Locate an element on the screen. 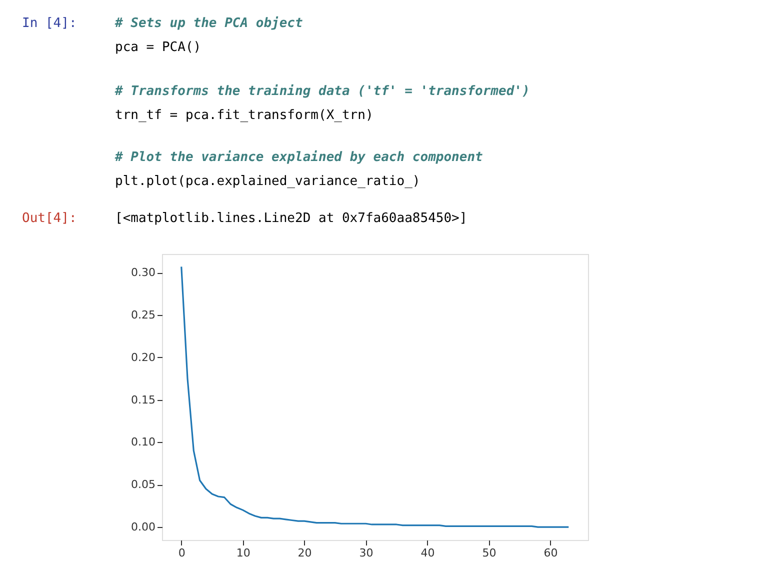  text: # Transforms the training data ('tf' = 'transformed') is located at coordinates (322, 91).